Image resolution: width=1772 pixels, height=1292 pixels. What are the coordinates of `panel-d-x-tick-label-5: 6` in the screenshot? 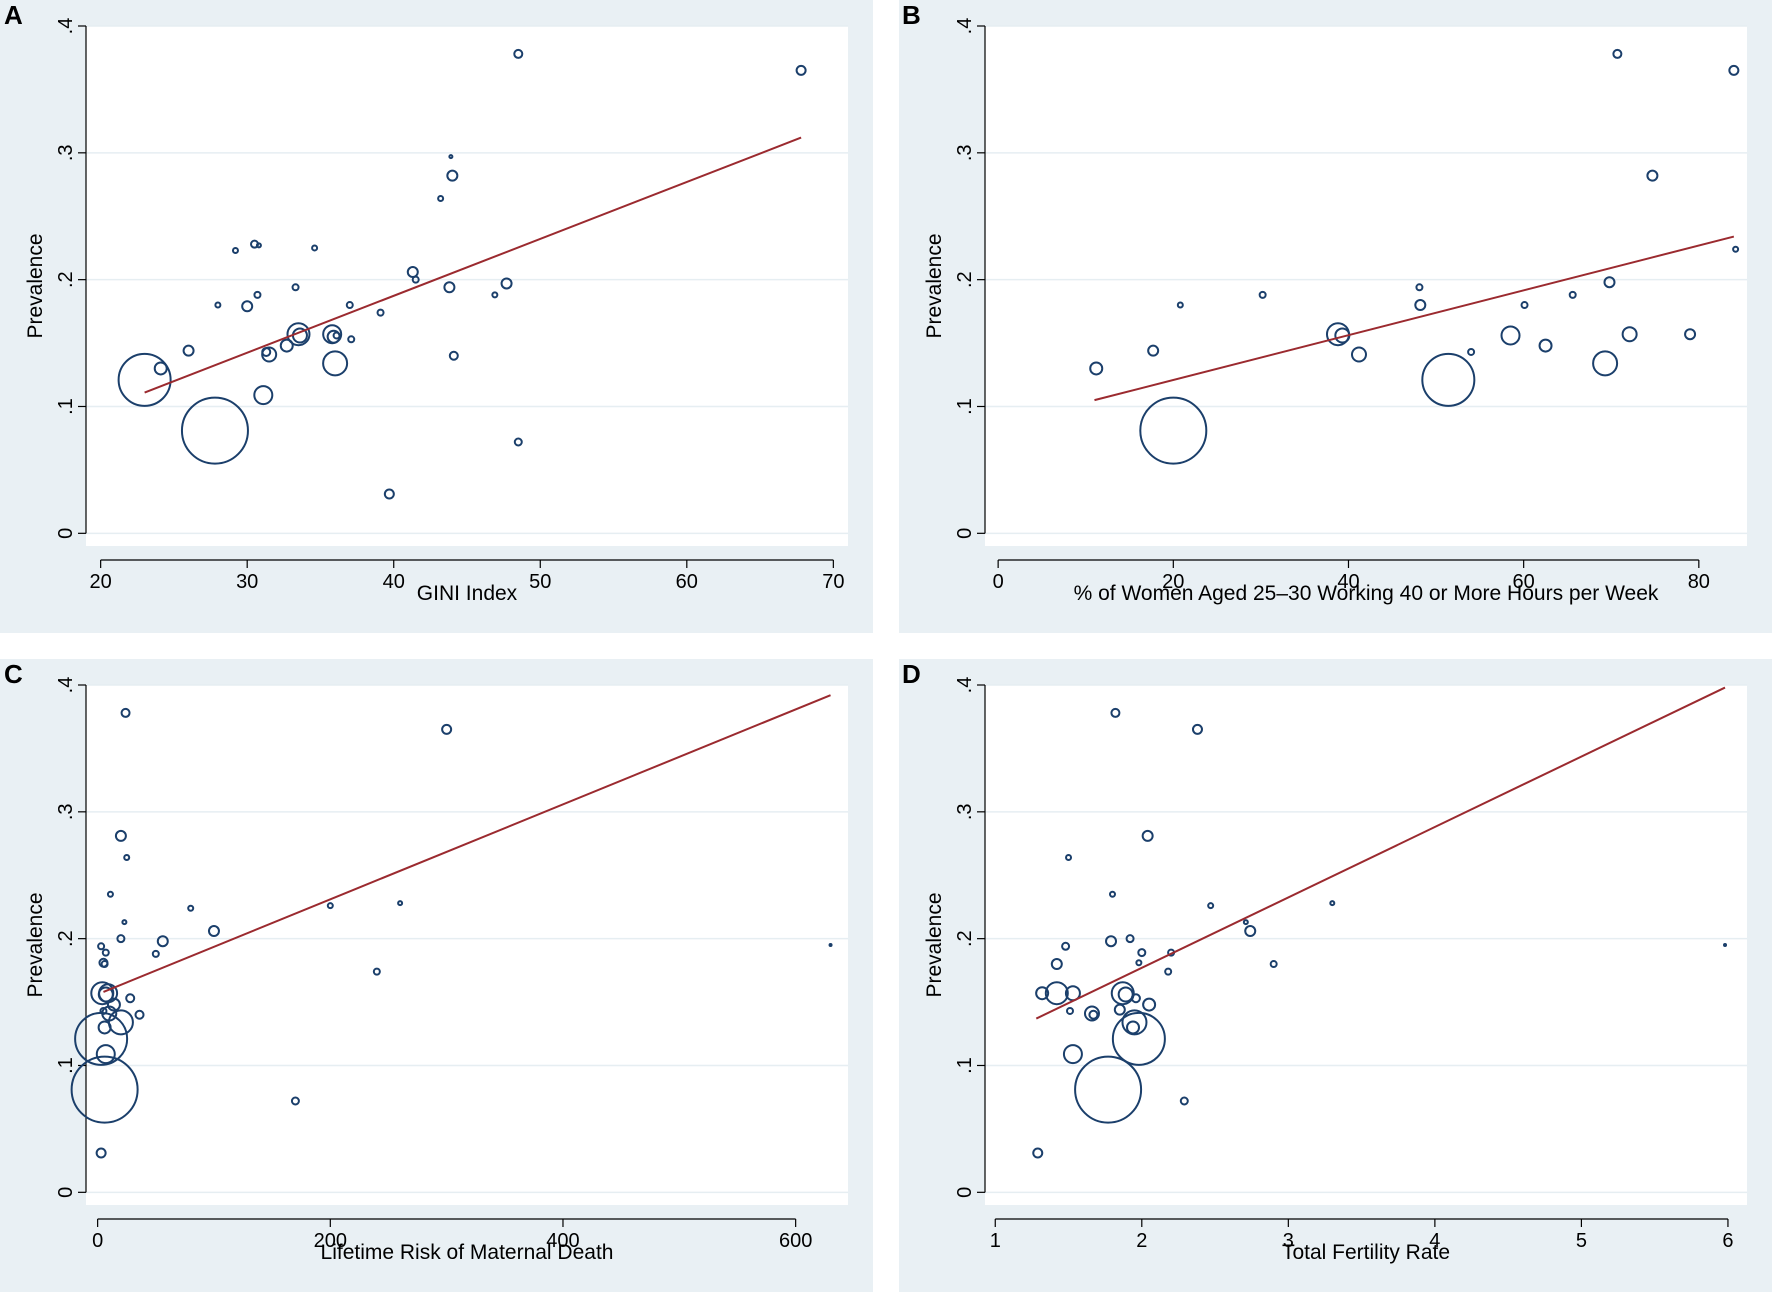 It's located at (1727, 1241).